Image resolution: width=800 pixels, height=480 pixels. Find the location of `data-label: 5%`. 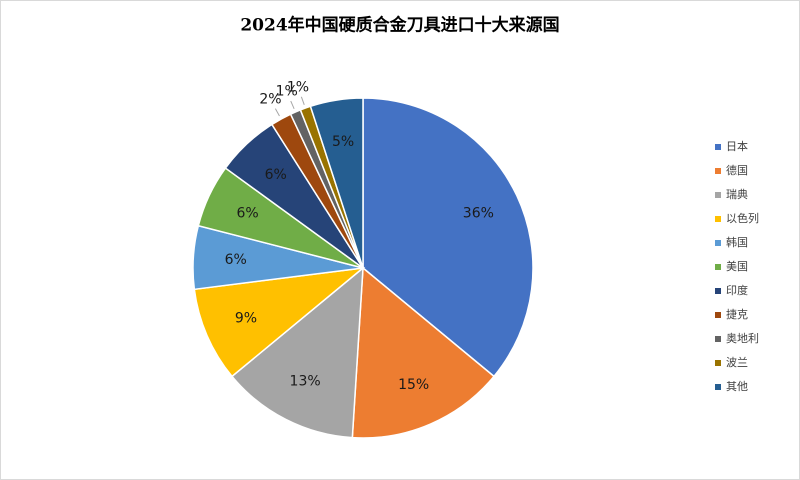

data-label: 5% is located at coordinates (343, 142).